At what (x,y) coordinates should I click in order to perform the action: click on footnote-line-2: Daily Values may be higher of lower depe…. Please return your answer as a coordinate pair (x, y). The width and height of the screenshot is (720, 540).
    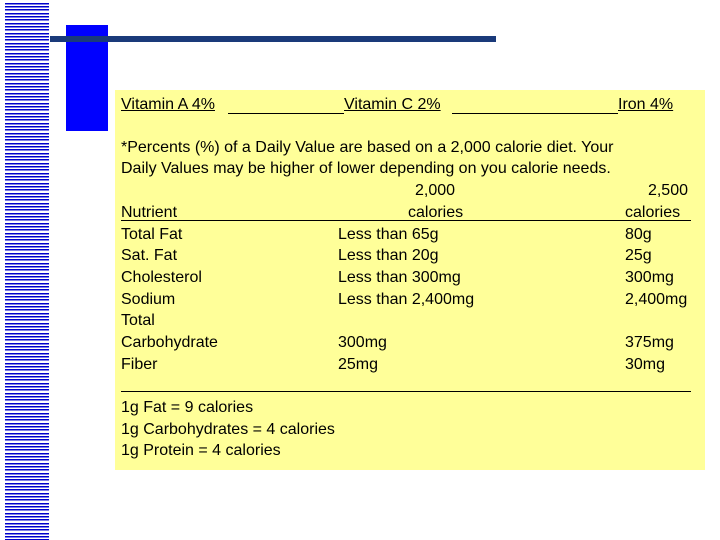
    Looking at the image, I should click on (366, 168).